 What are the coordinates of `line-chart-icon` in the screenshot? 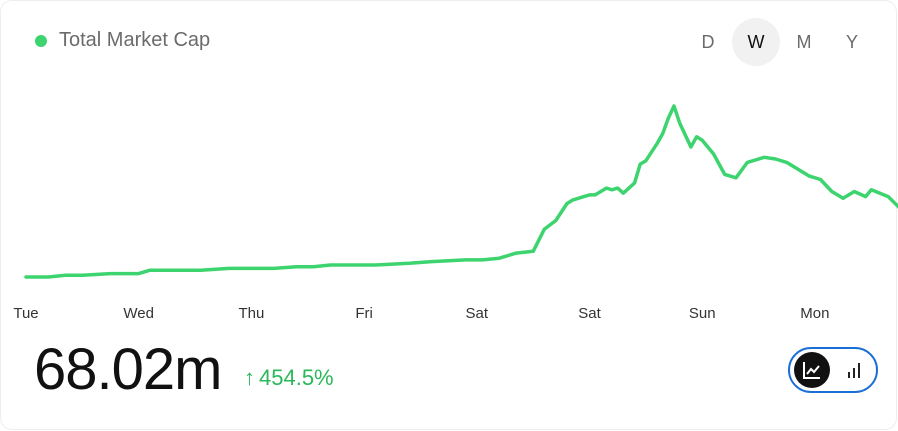 It's located at (811, 370).